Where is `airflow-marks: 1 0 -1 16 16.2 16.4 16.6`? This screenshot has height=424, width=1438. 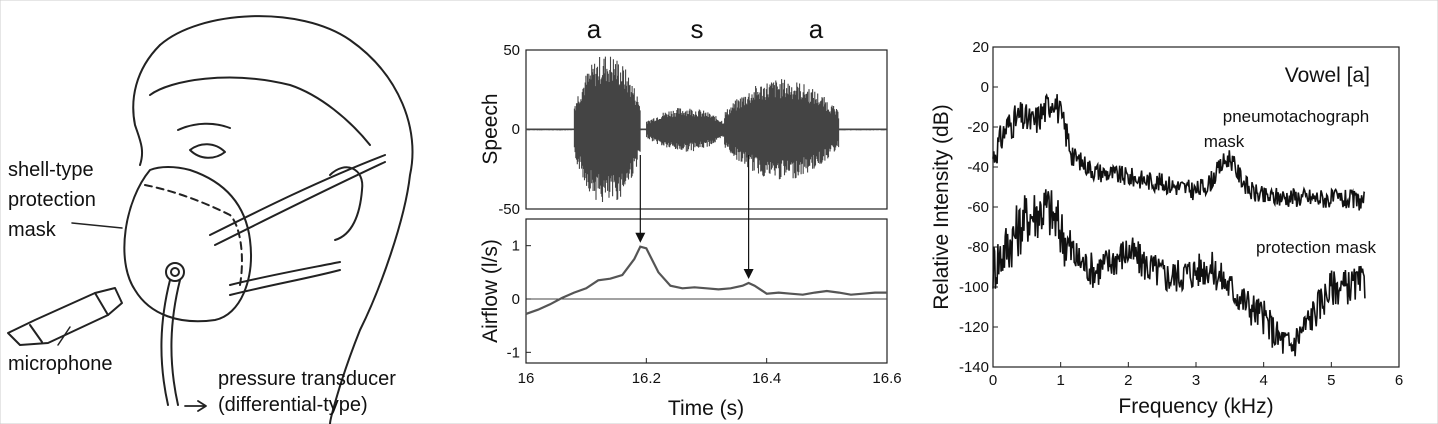
airflow-marks: 1 0 -1 16 16.2 16.4 16.6 is located at coordinates (704, 312).